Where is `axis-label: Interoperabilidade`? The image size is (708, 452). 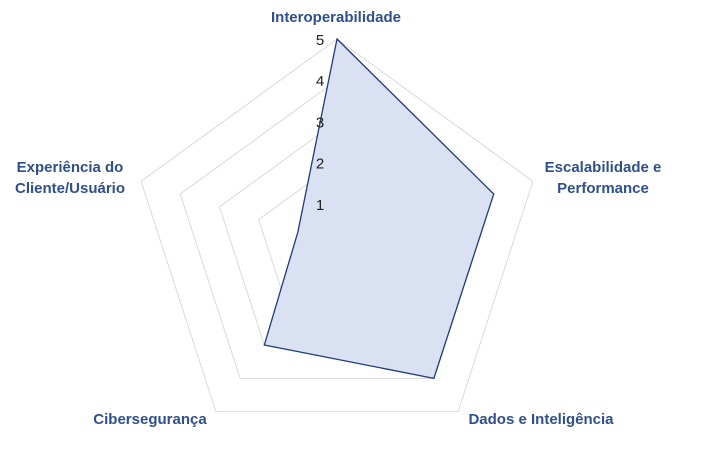 axis-label: Interoperabilidade is located at coordinates (336, 17).